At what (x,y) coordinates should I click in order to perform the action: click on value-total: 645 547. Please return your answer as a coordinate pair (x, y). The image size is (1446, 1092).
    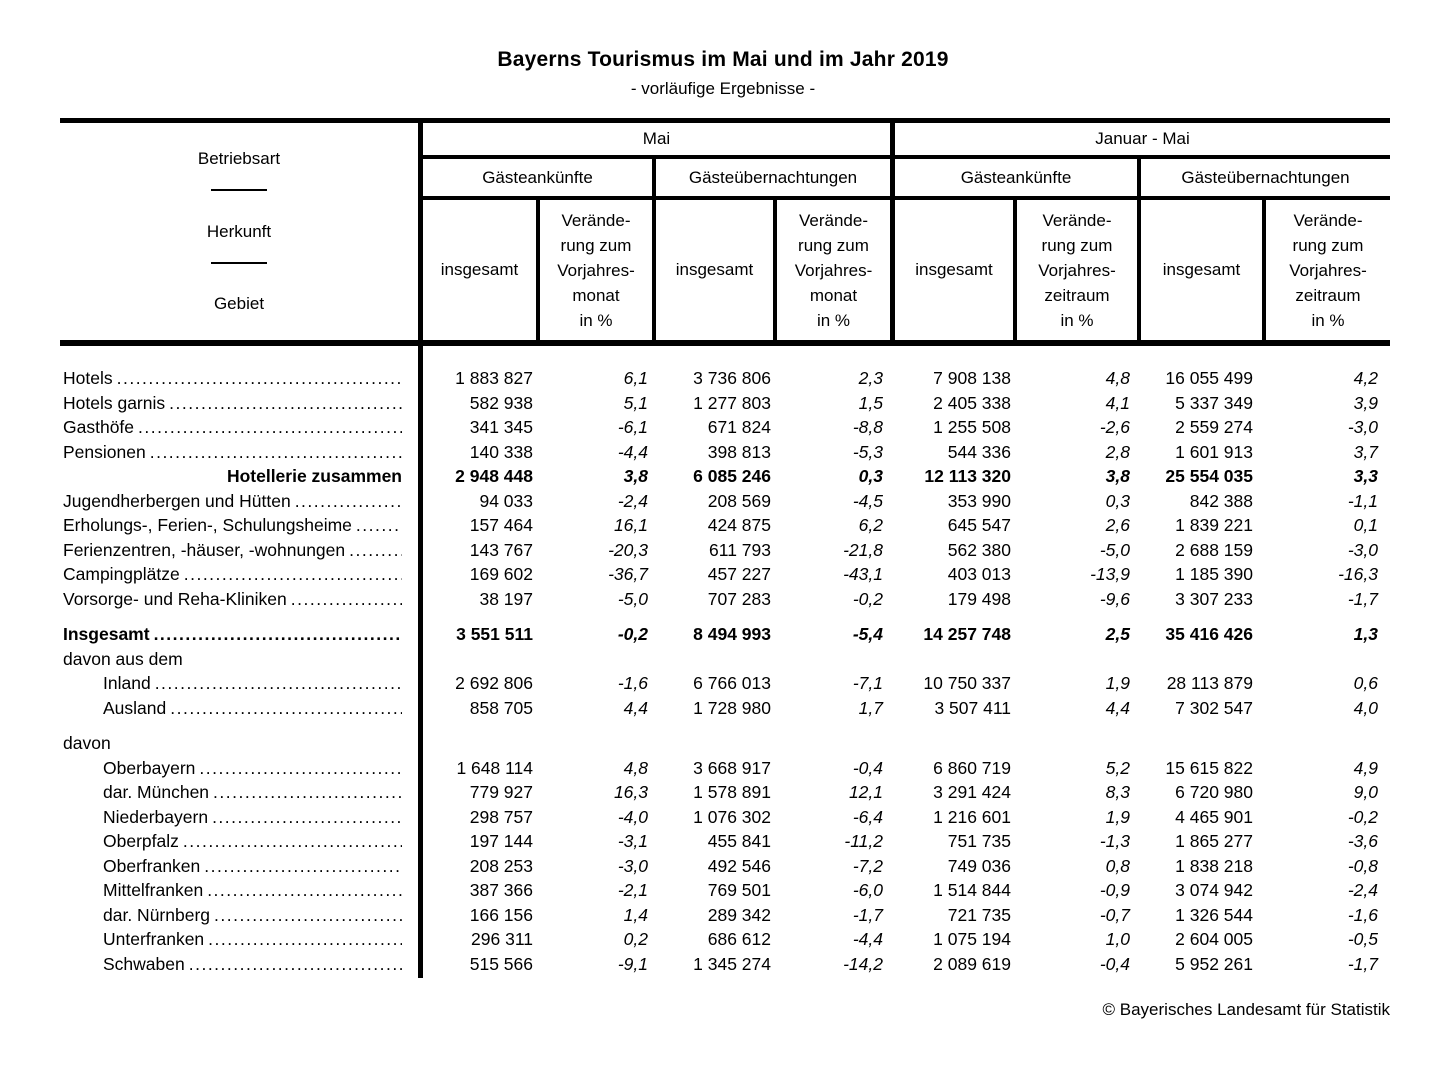
    Looking at the image, I should click on (979, 525).